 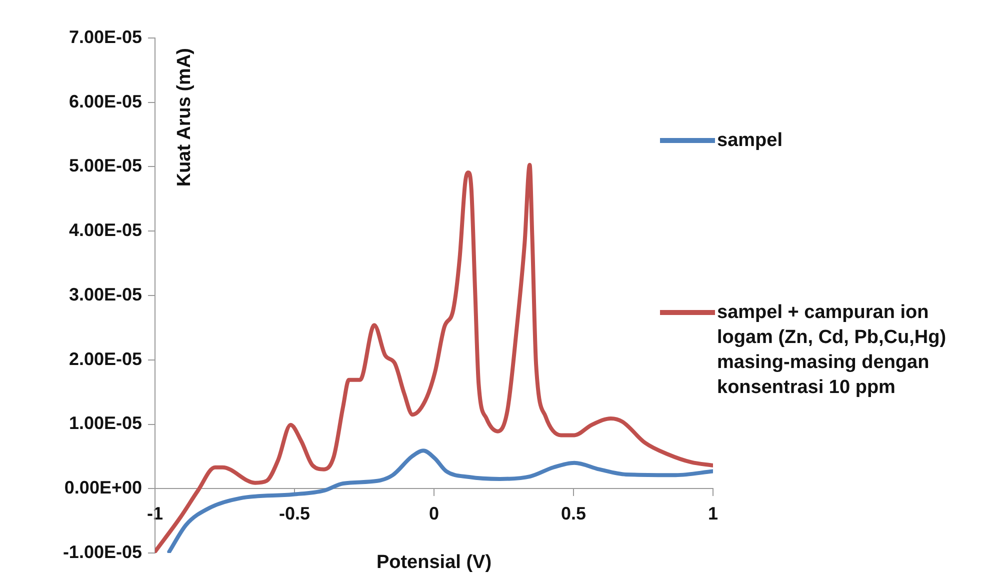 I want to click on y-tick-label: 0.00E+00, so click(x=103, y=488).